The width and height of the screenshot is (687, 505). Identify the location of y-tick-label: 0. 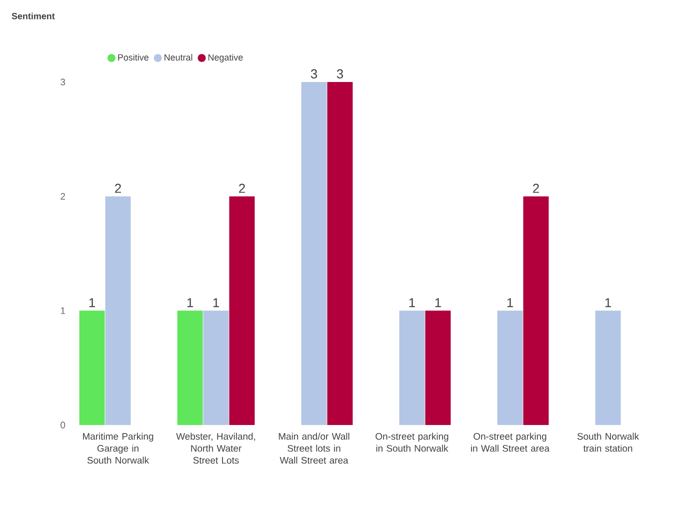
(63, 425).